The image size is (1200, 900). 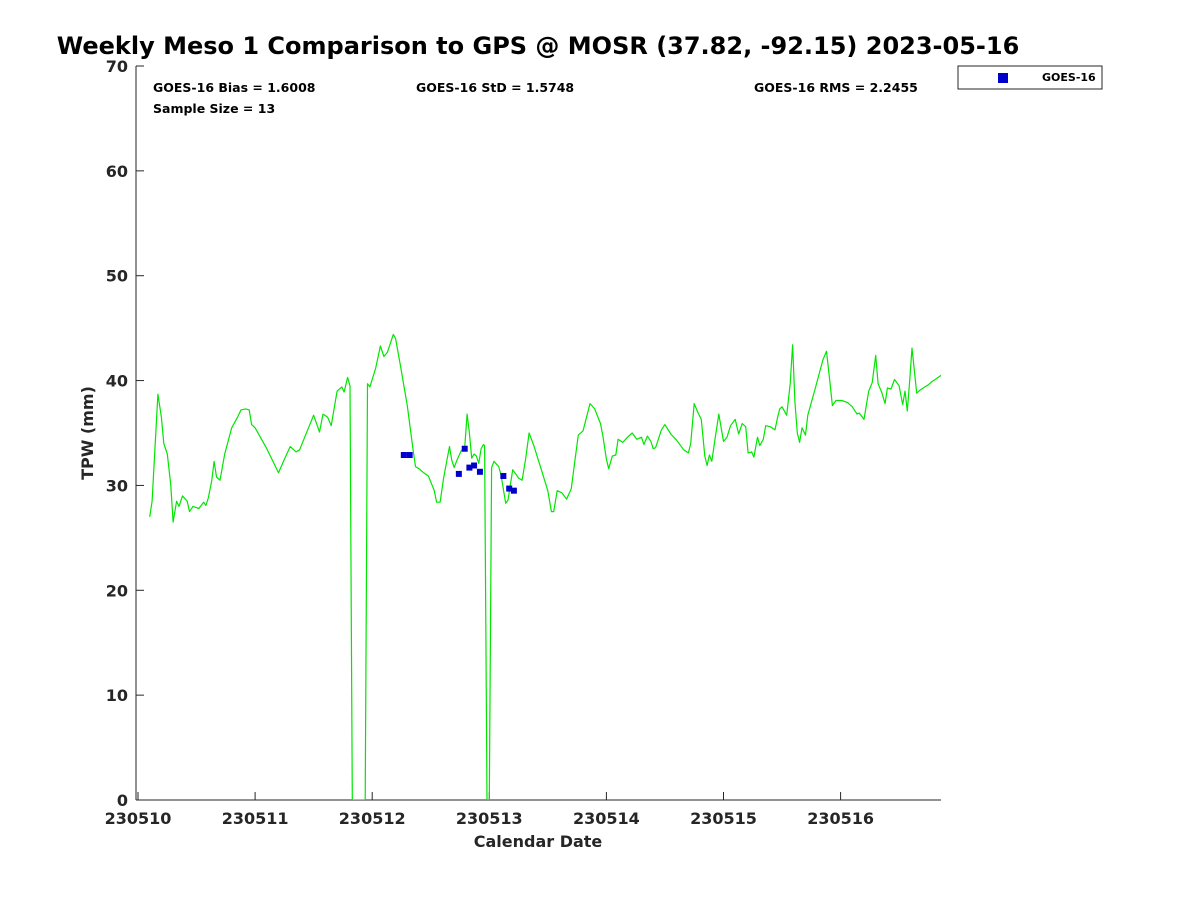 What do you see at coordinates (1069, 77) in the screenshot?
I see `legend-label-goes16: GOES-16` at bounding box center [1069, 77].